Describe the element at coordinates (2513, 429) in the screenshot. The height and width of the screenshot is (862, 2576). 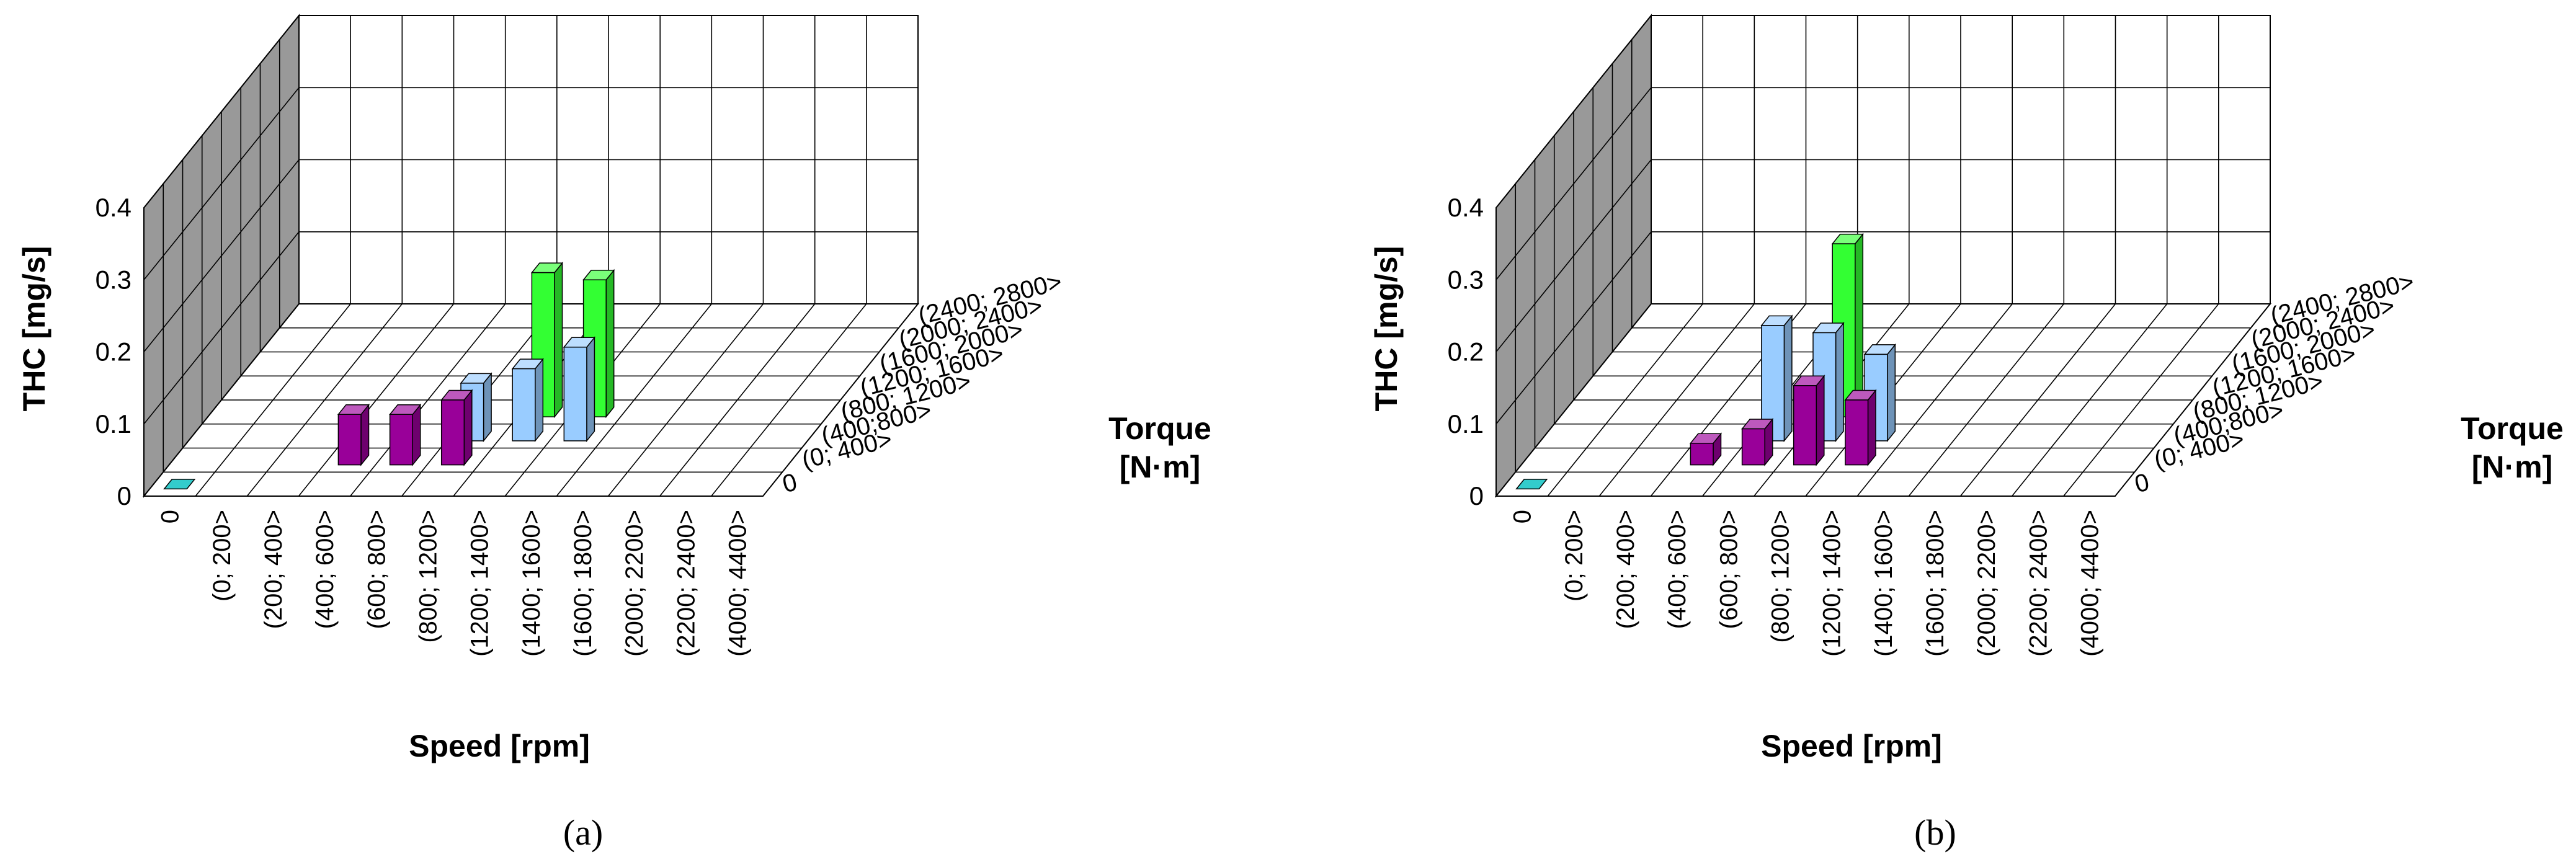
I see `z-axis-title-line: Torque` at that location.